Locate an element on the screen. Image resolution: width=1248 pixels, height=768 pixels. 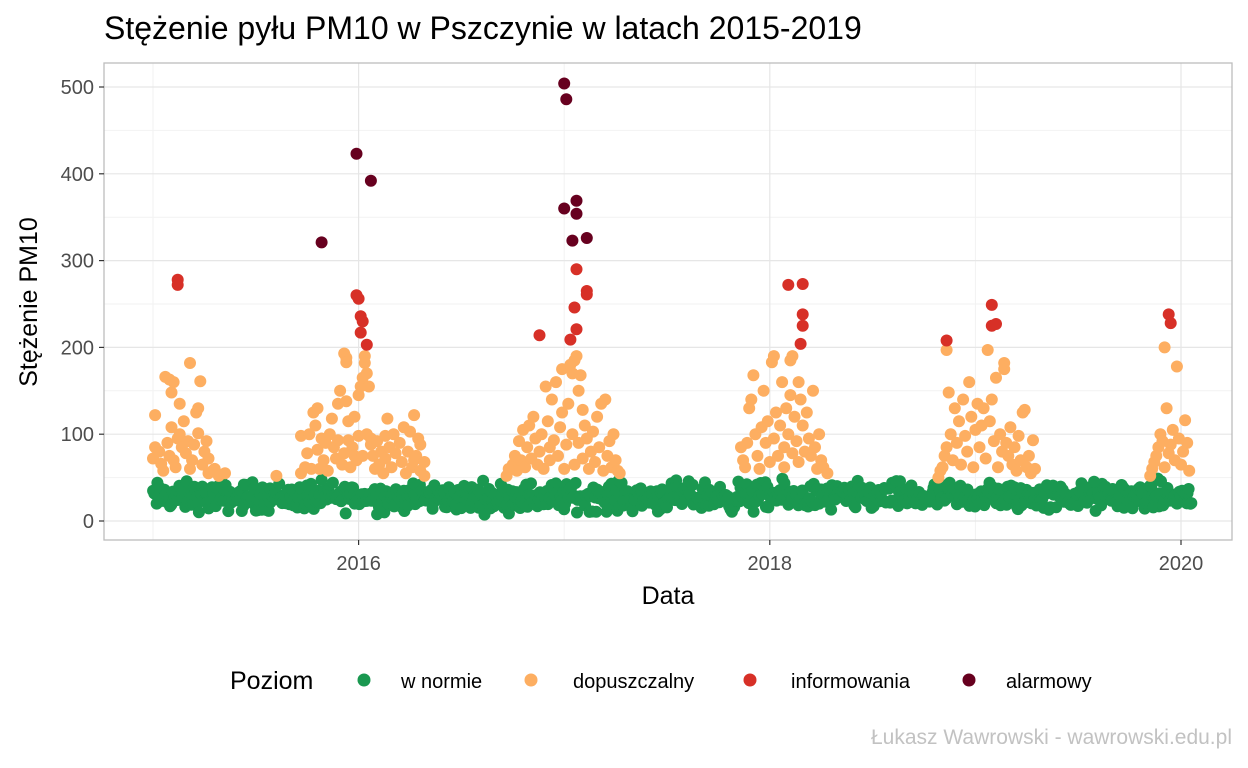
y-tick-label: 400 is located at coordinates (77, 175).